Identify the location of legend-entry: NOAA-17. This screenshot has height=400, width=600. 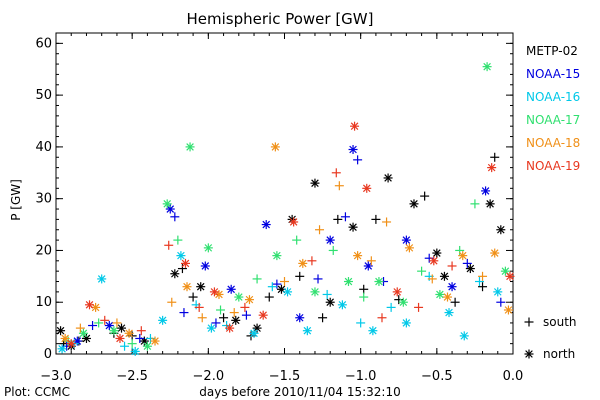
(553, 120).